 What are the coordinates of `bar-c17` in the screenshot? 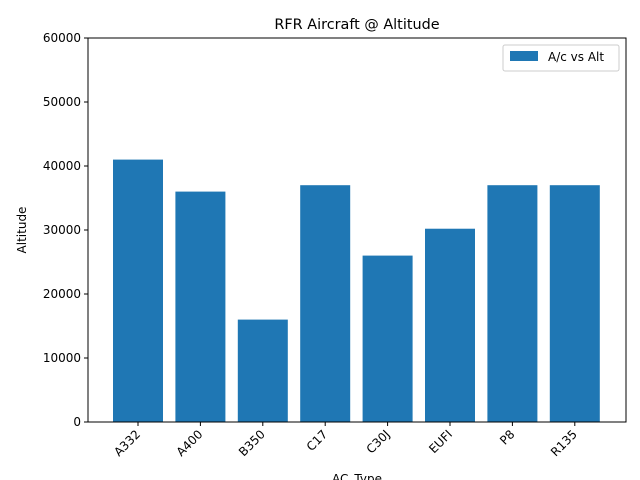 It's located at (325, 303).